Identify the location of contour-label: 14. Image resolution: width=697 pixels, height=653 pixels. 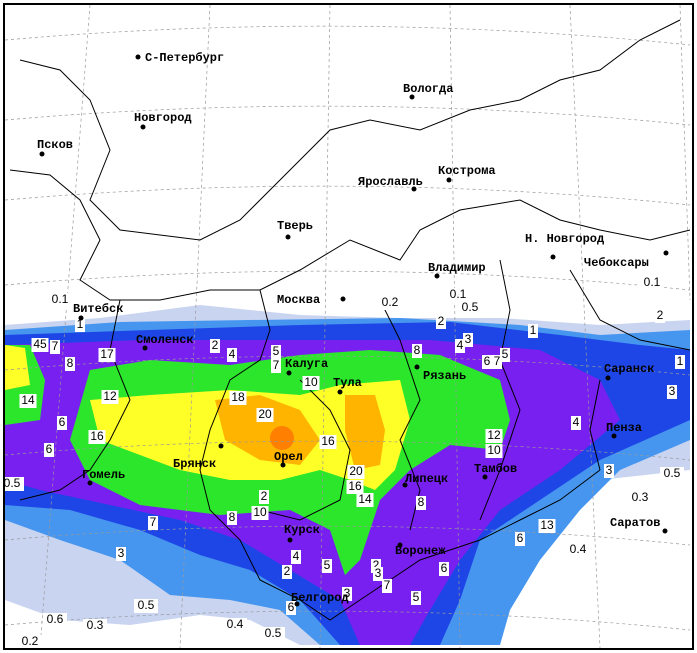
(28, 400).